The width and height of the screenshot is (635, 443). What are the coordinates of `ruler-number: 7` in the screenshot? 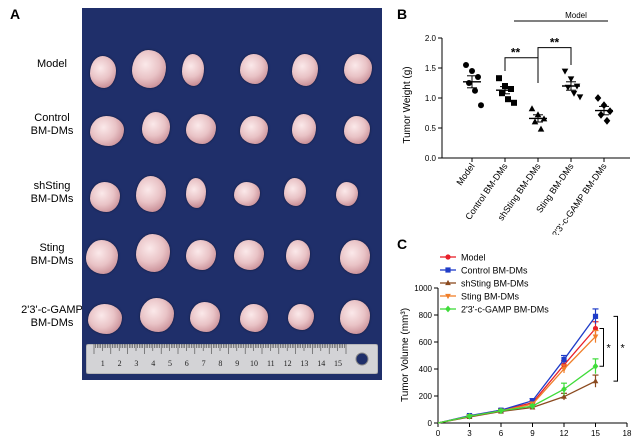 It's located at (204, 363).